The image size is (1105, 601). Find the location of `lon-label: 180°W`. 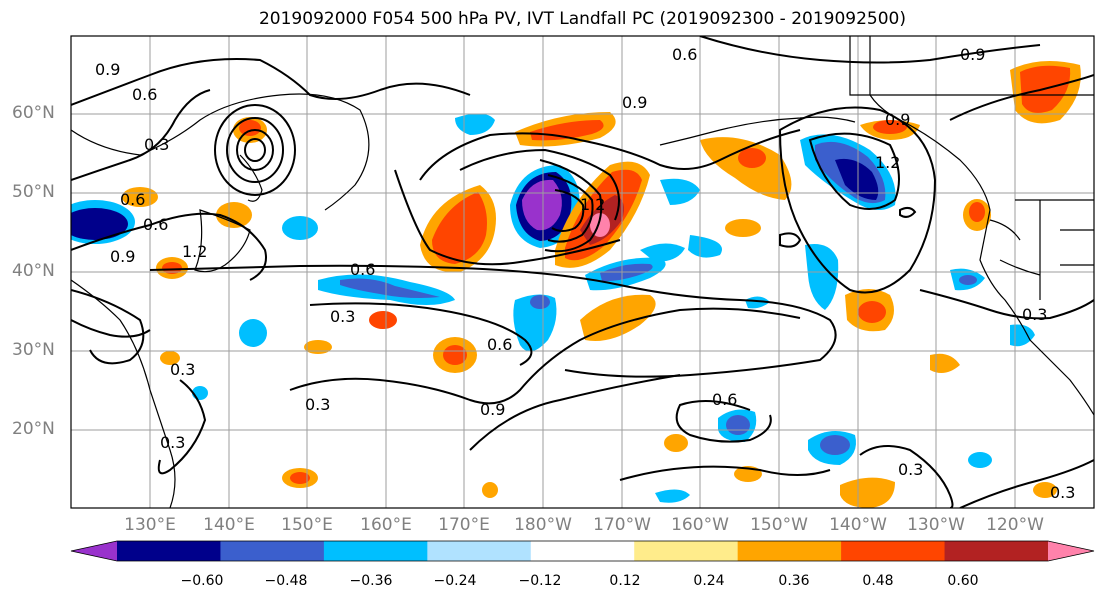

lon-label: 180°W is located at coordinates (543, 525).